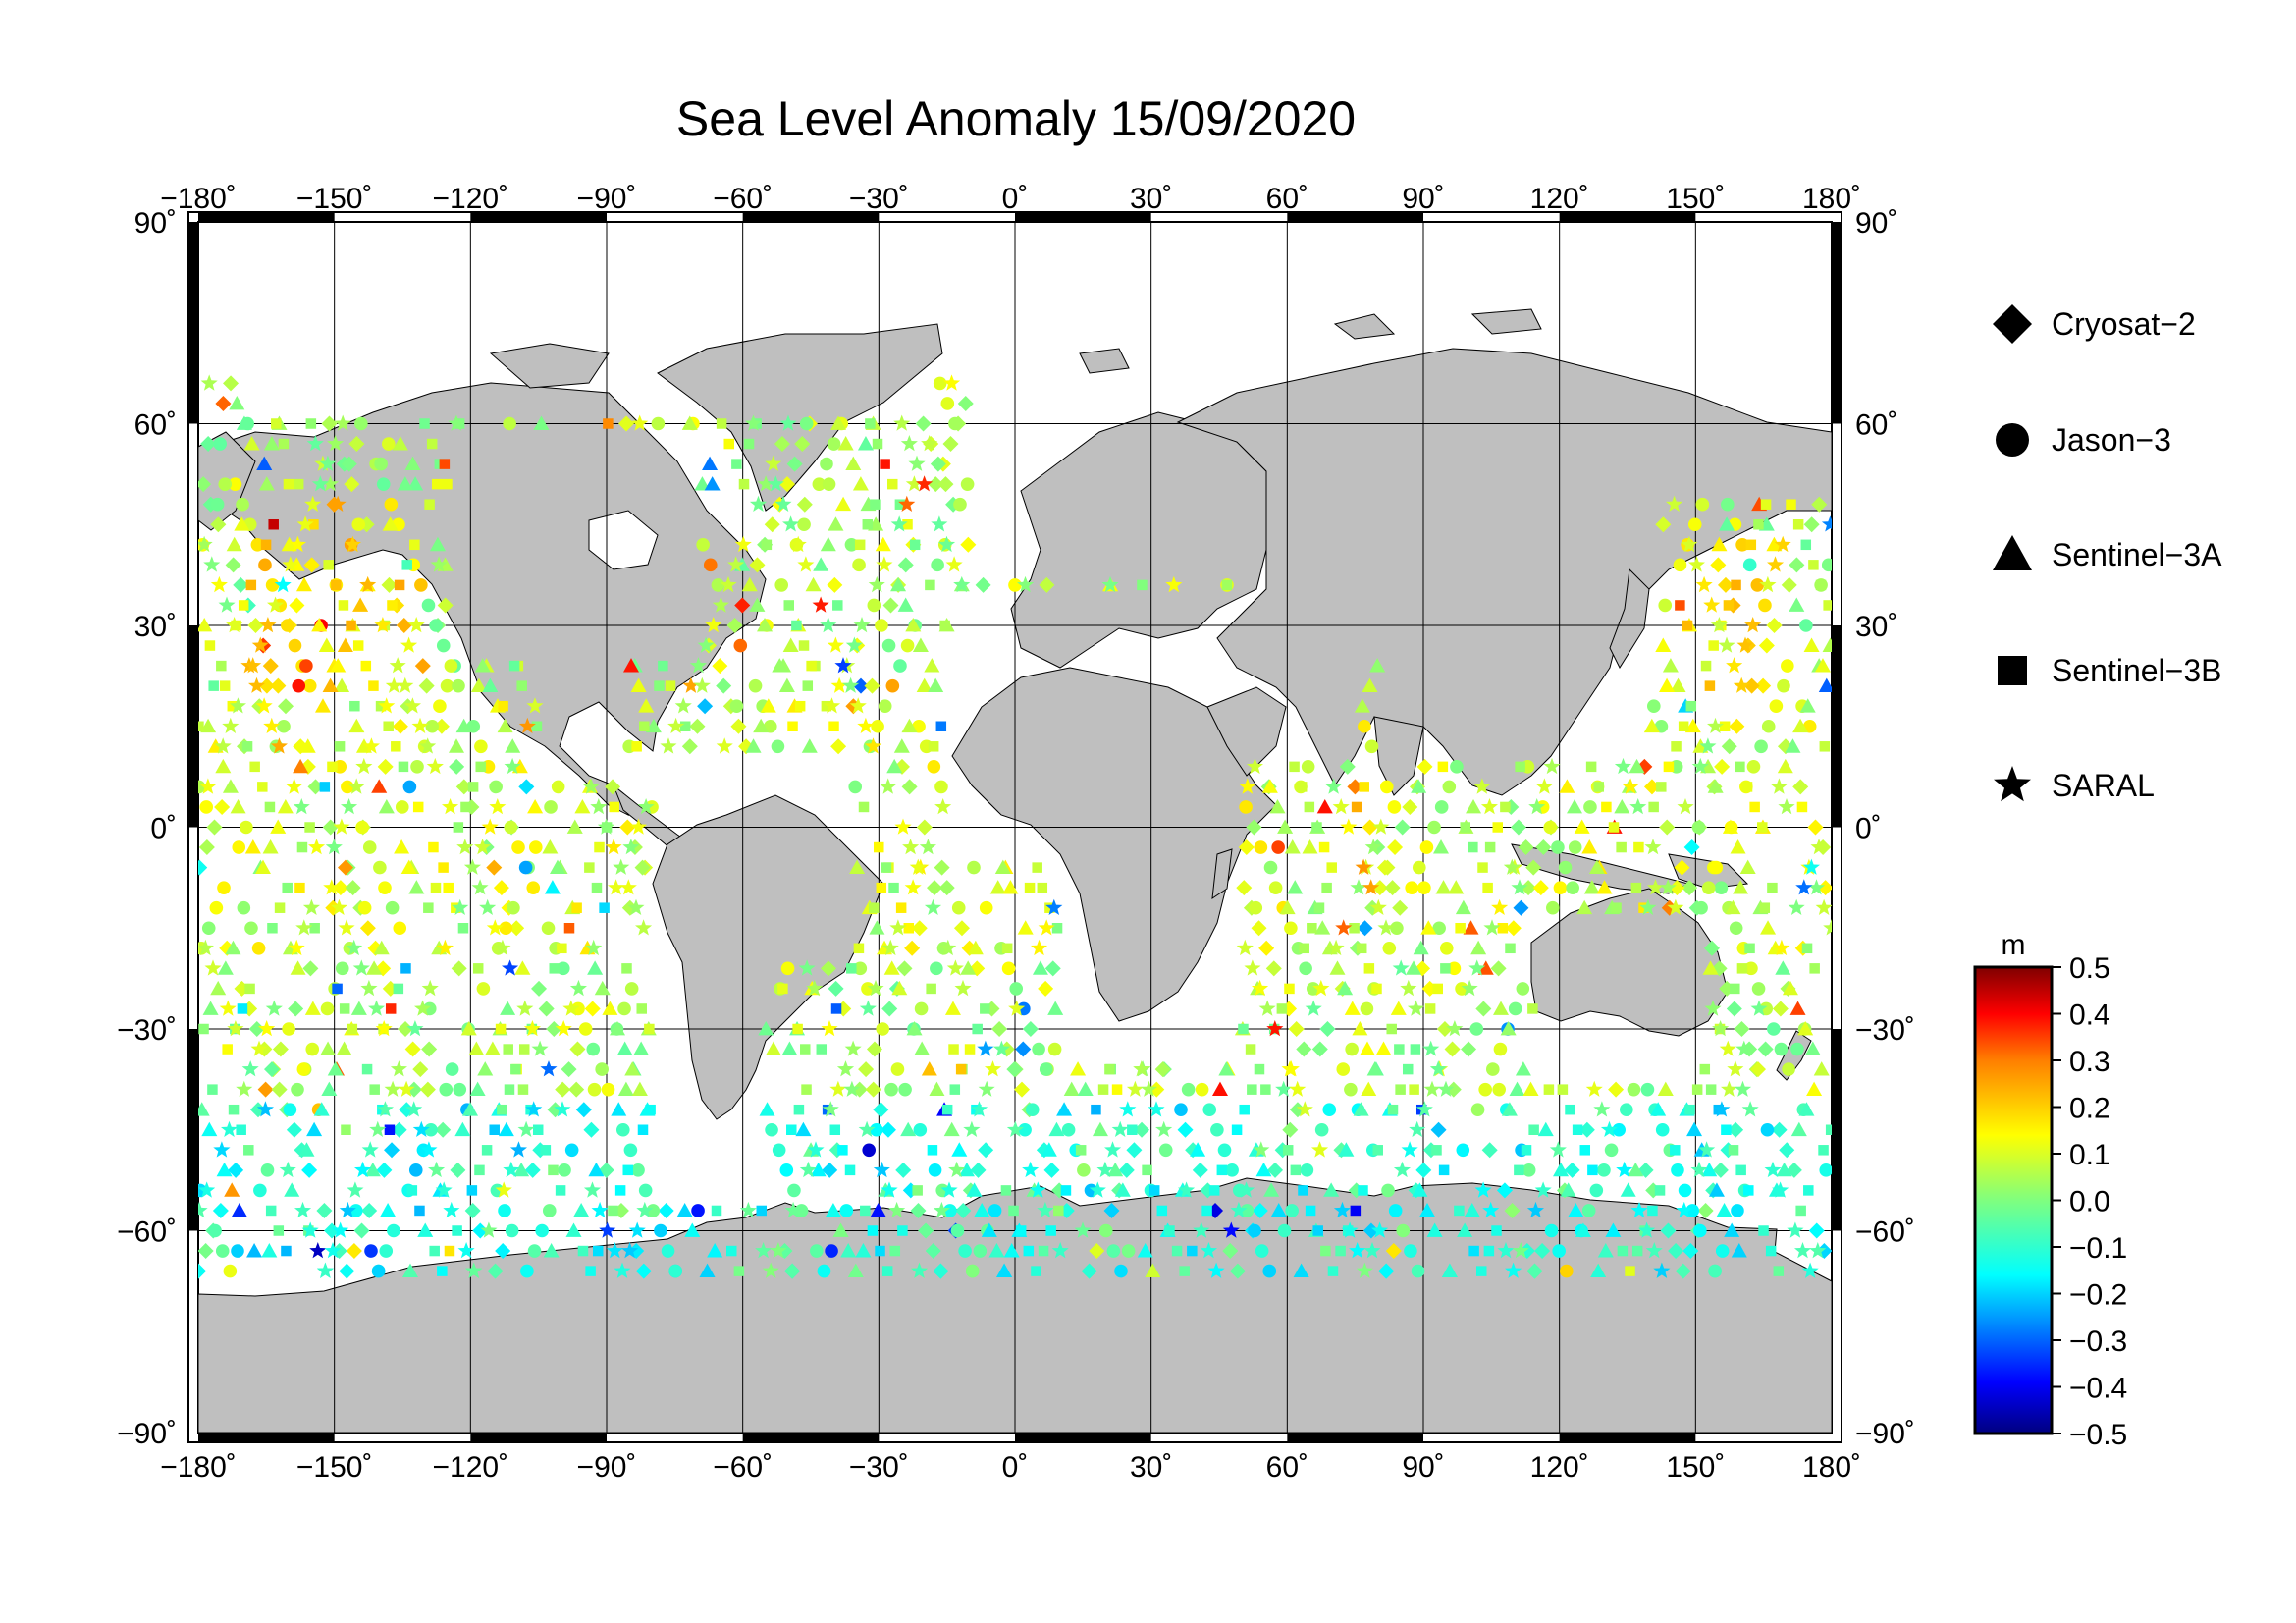 The image size is (2296, 1623). I want to click on lon-tick-label: 60˚, so click(1287, 199).